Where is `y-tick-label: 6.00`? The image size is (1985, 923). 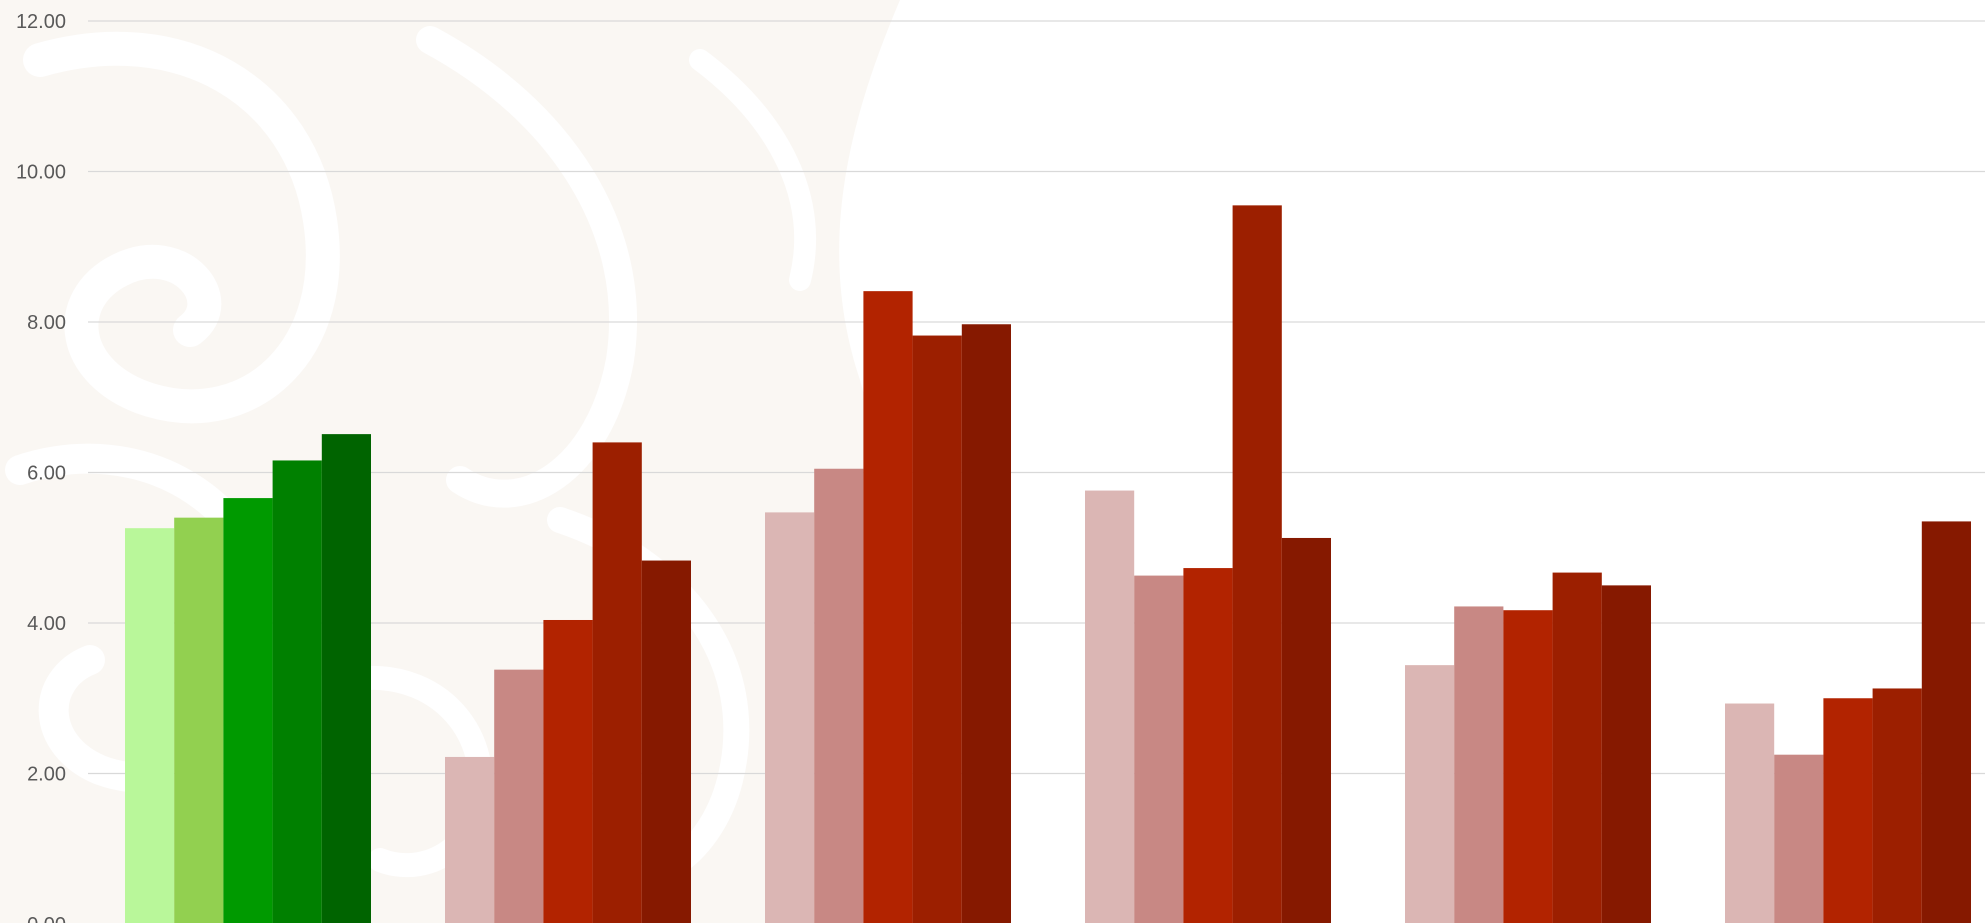
y-tick-label: 6.00 is located at coordinates (46, 474).